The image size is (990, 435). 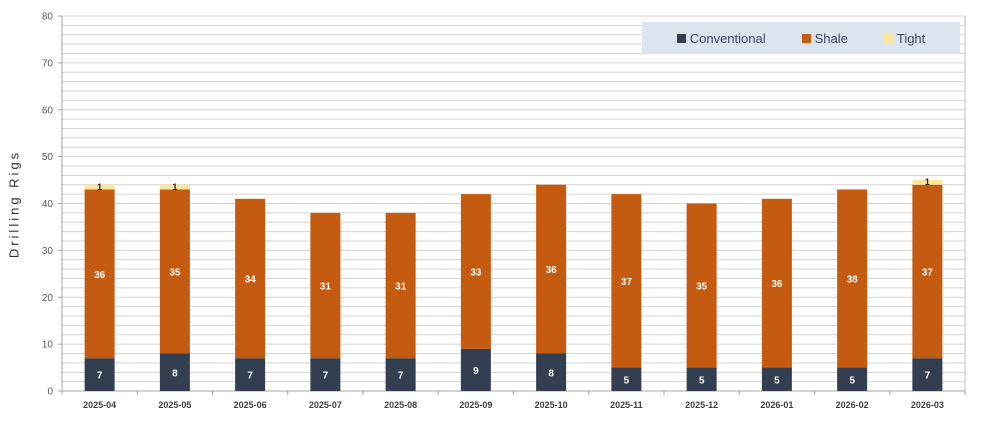 What do you see at coordinates (48, 157) in the screenshot?
I see `y-tick-label: 50` at bounding box center [48, 157].